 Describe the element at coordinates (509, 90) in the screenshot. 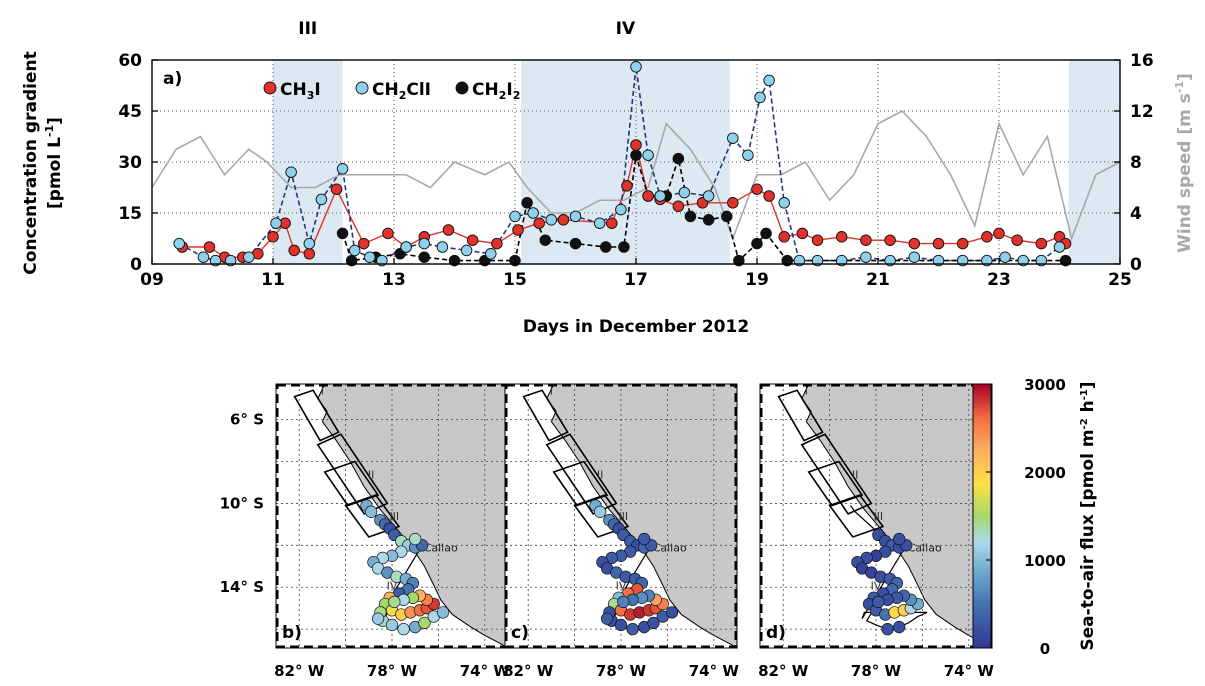

I see `legend-text: I` at that location.